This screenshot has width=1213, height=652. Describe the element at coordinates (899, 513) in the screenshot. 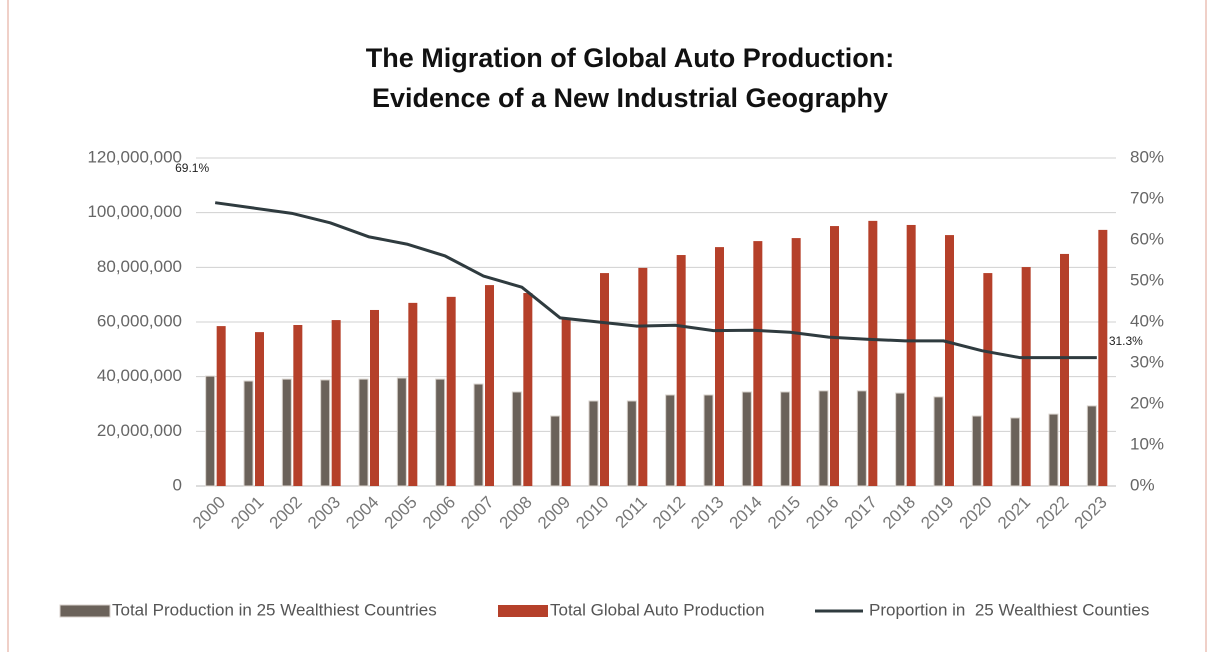

I see `x-tick-label: 2018` at that location.